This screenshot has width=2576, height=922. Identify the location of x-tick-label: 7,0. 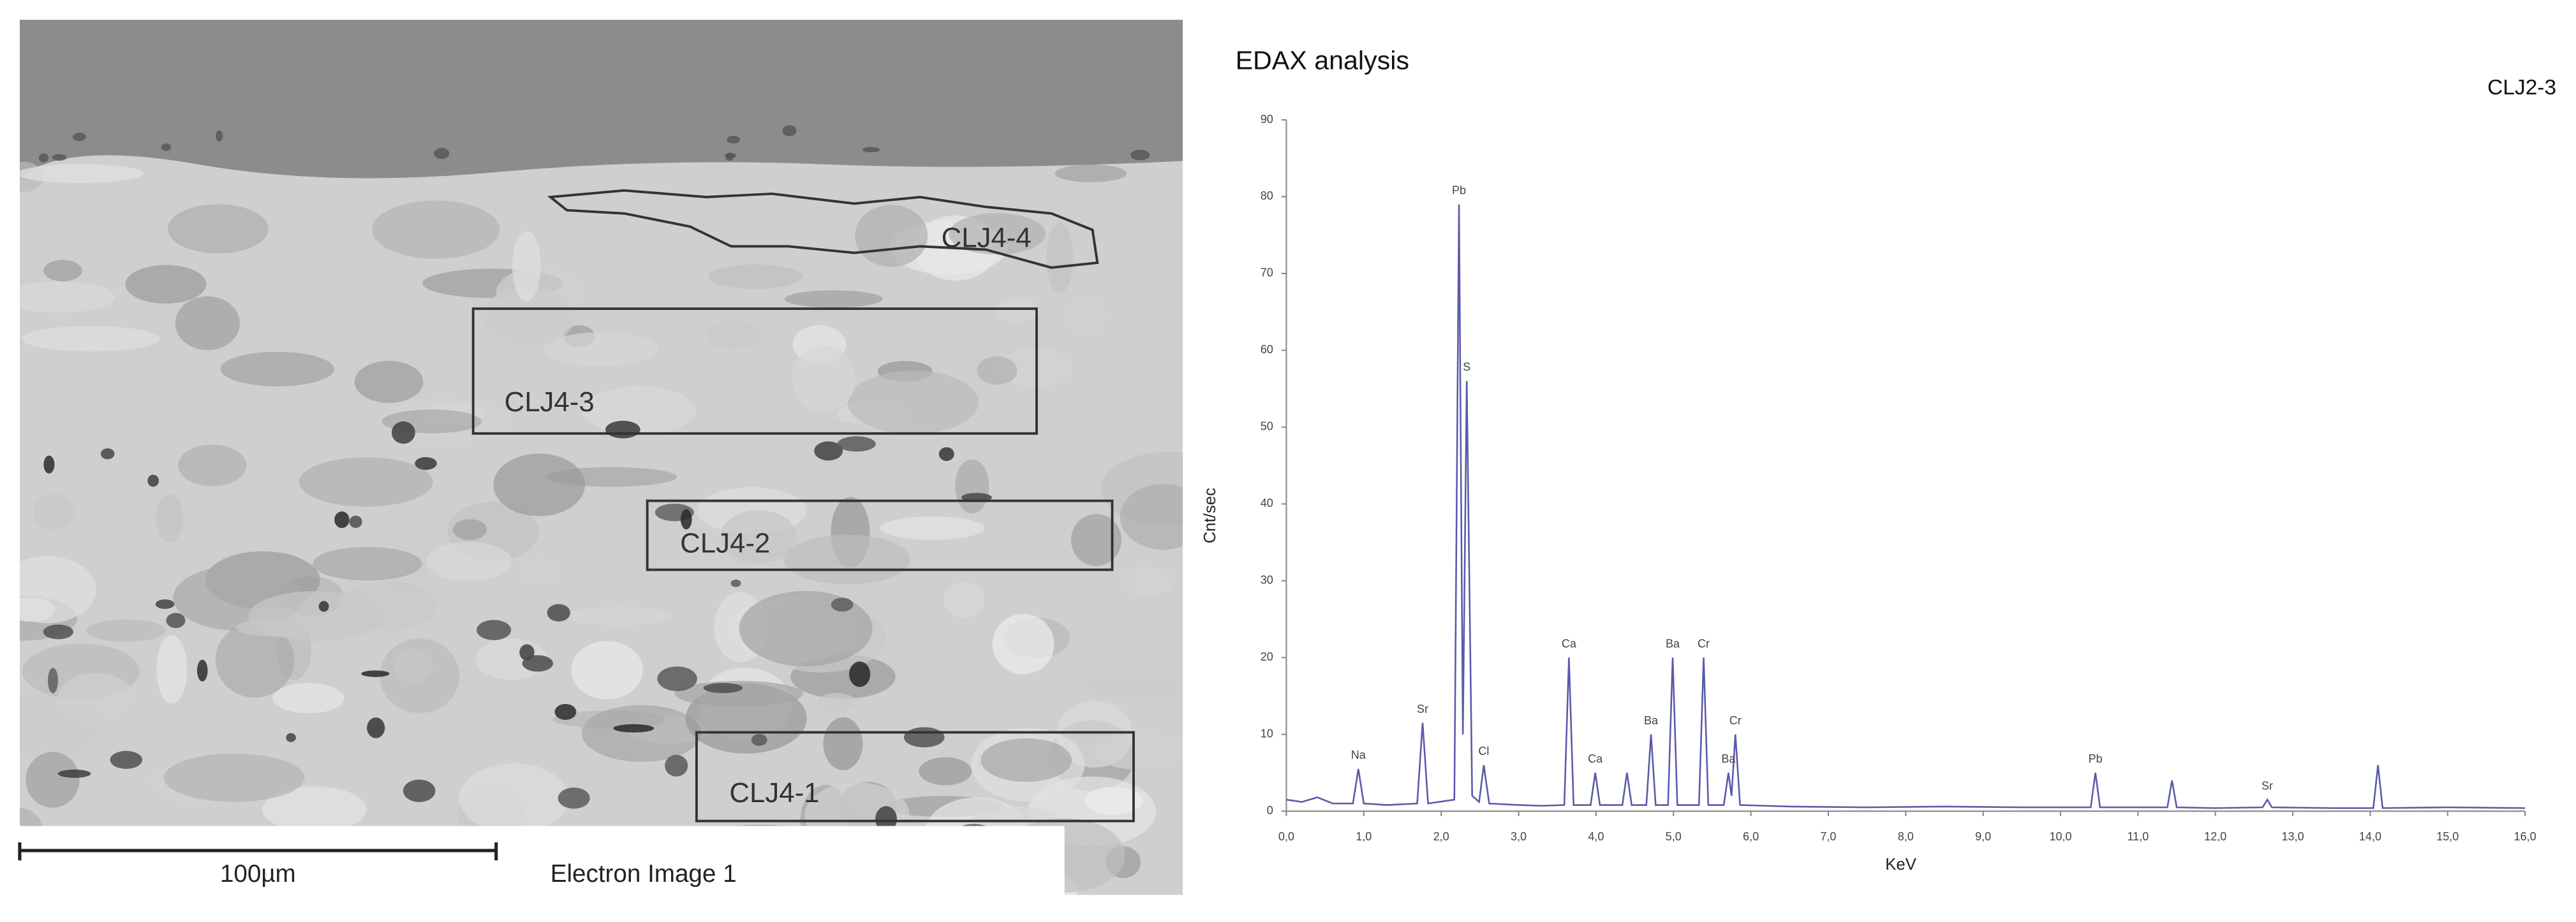
(1828, 836).